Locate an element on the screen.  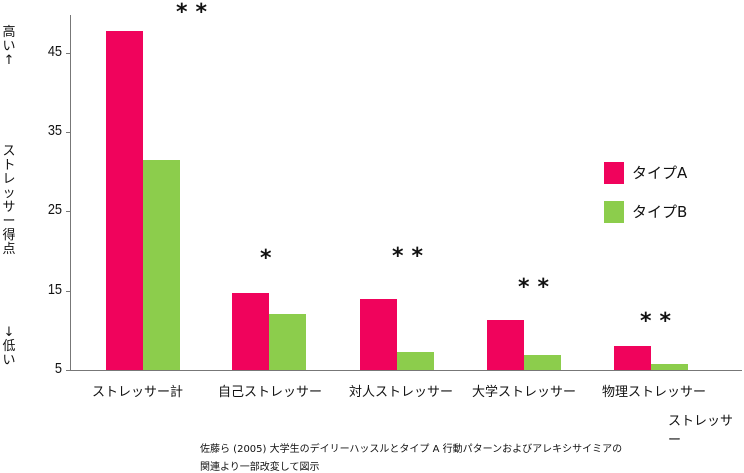
legend-swatch-type-a is located at coordinates (614, 173).